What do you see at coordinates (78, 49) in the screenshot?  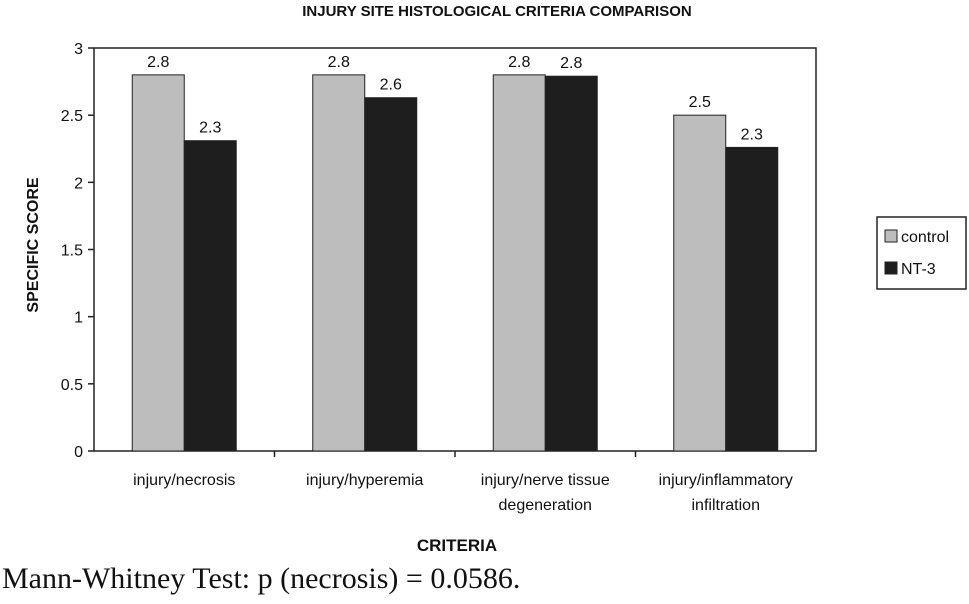 I see `y-tick-label: 3` at bounding box center [78, 49].